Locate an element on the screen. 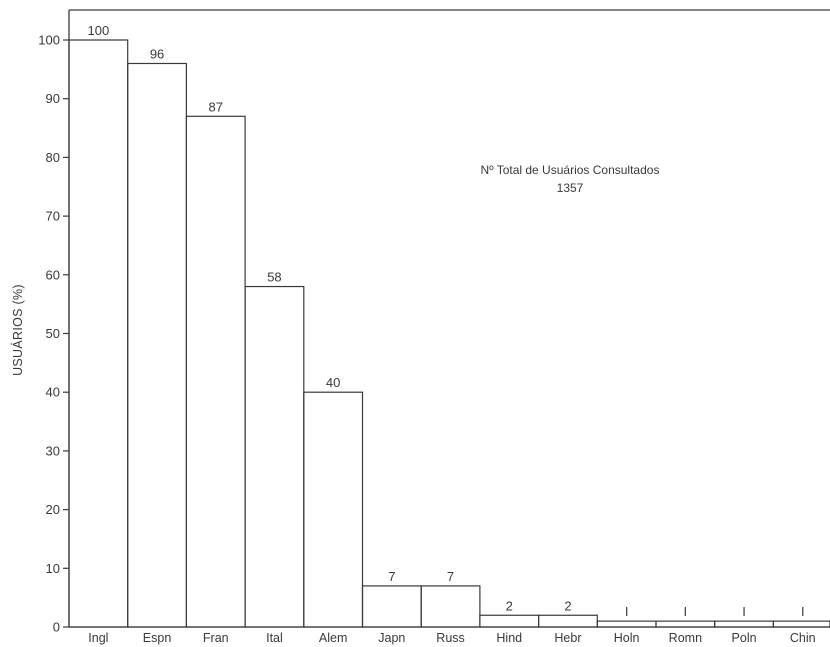 This screenshot has height=647, width=830. x-tick-label: Espn is located at coordinates (157, 638).